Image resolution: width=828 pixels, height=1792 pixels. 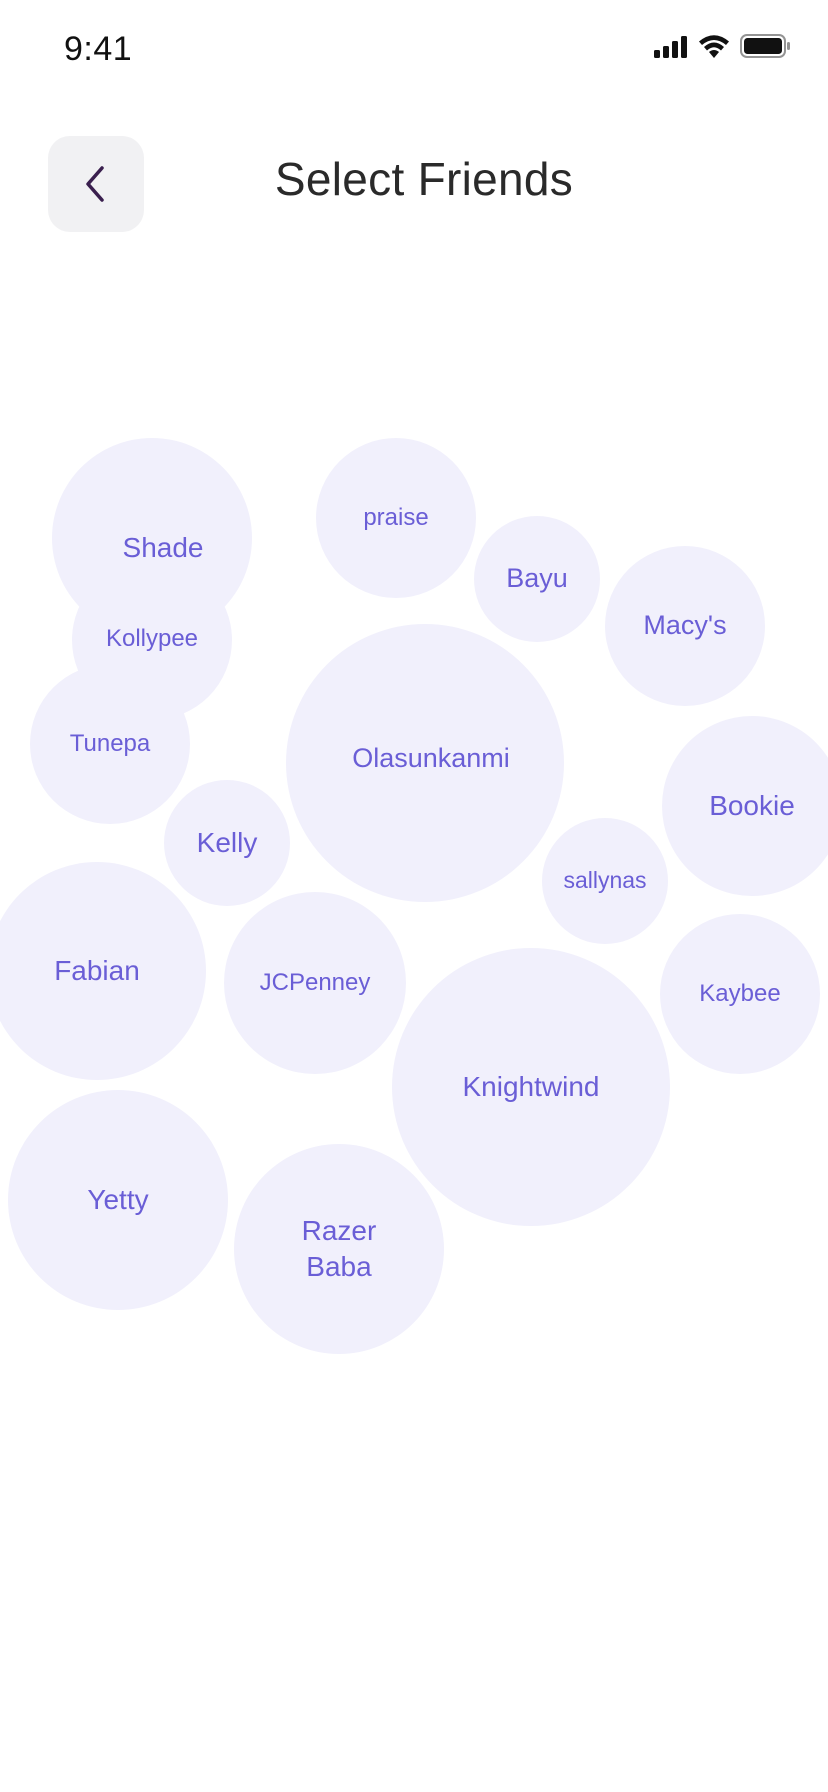 I want to click on wifi-icon, so click(x=714, y=46).